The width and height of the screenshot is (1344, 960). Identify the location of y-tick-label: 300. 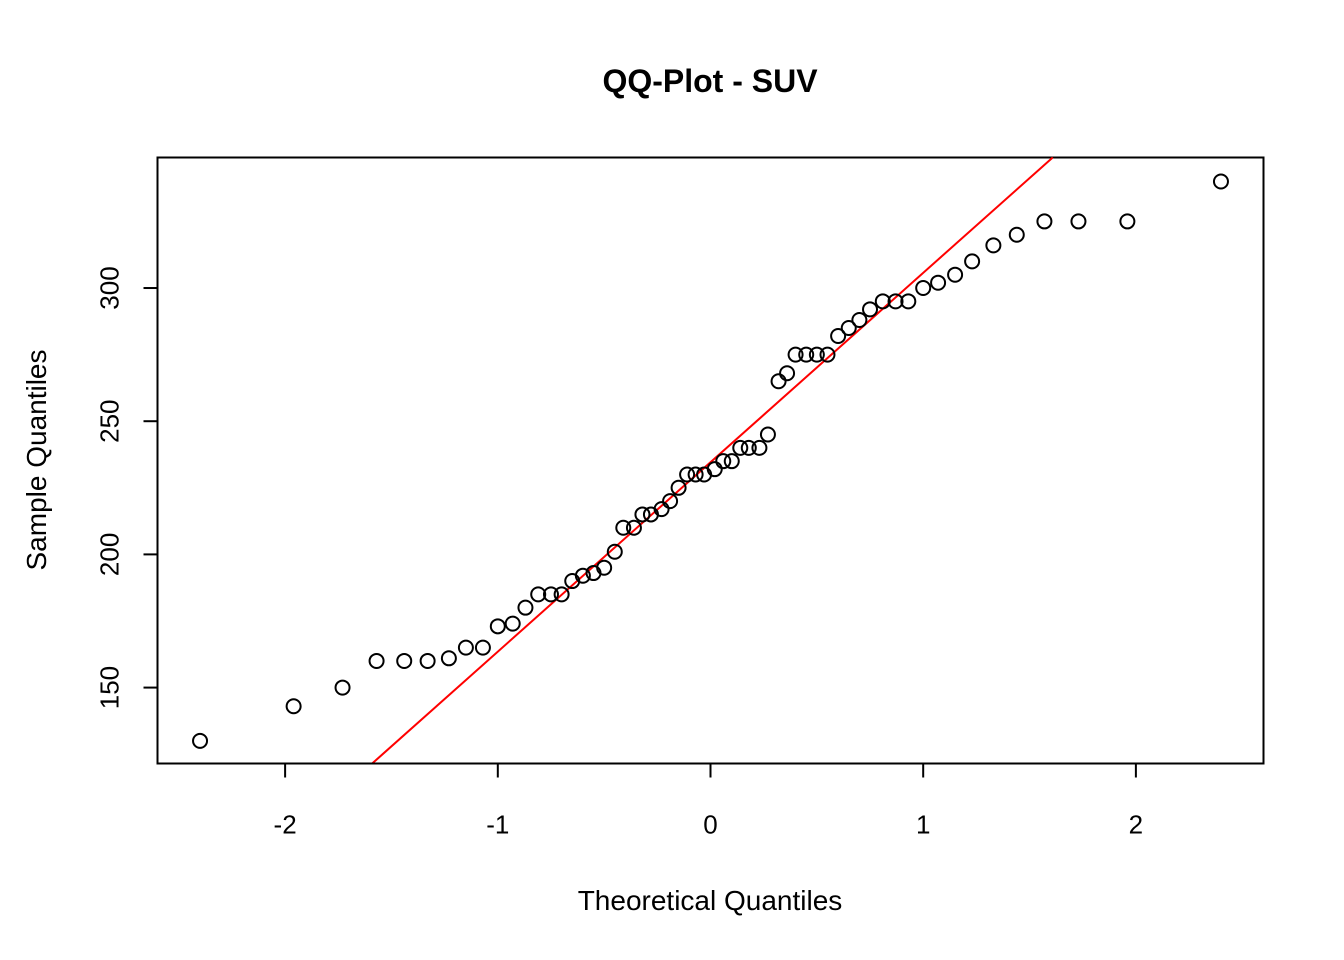
(110, 287).